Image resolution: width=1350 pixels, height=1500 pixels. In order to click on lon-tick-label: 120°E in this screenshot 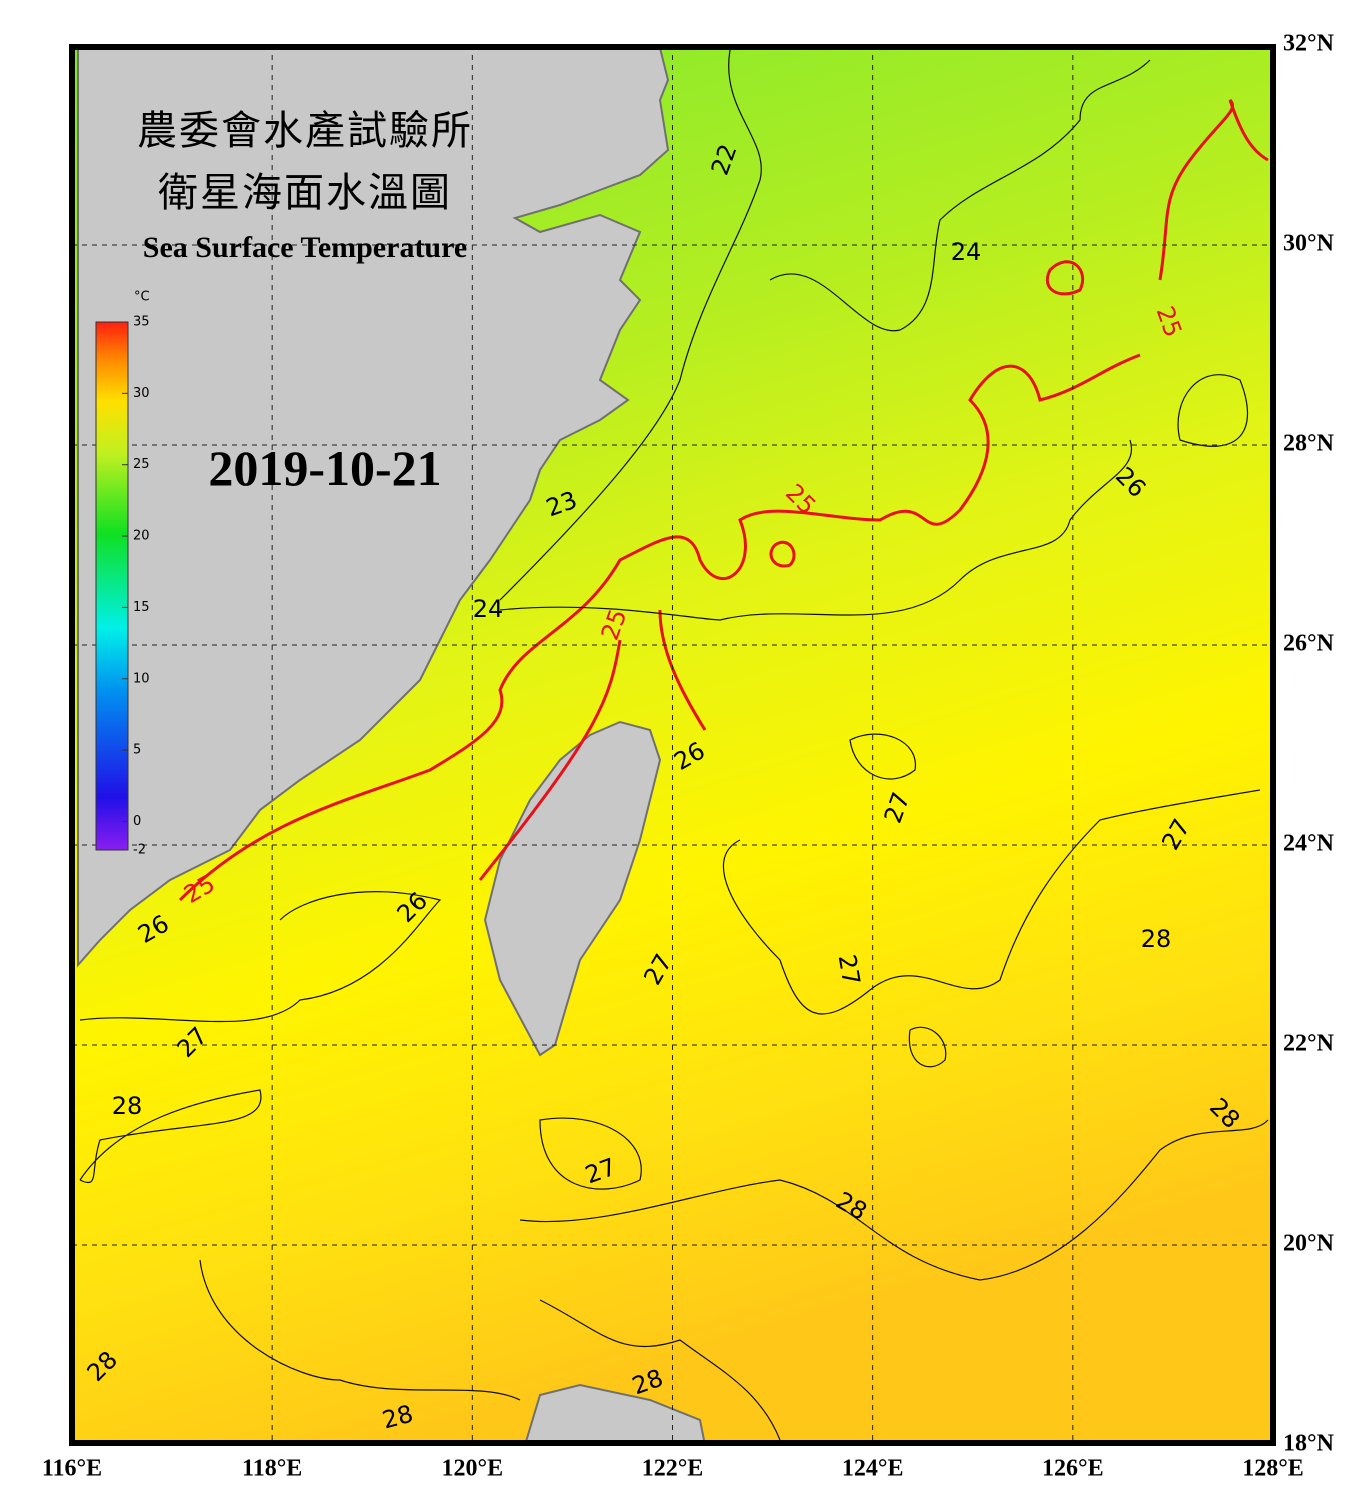, I will do `click(473, 1469)`.